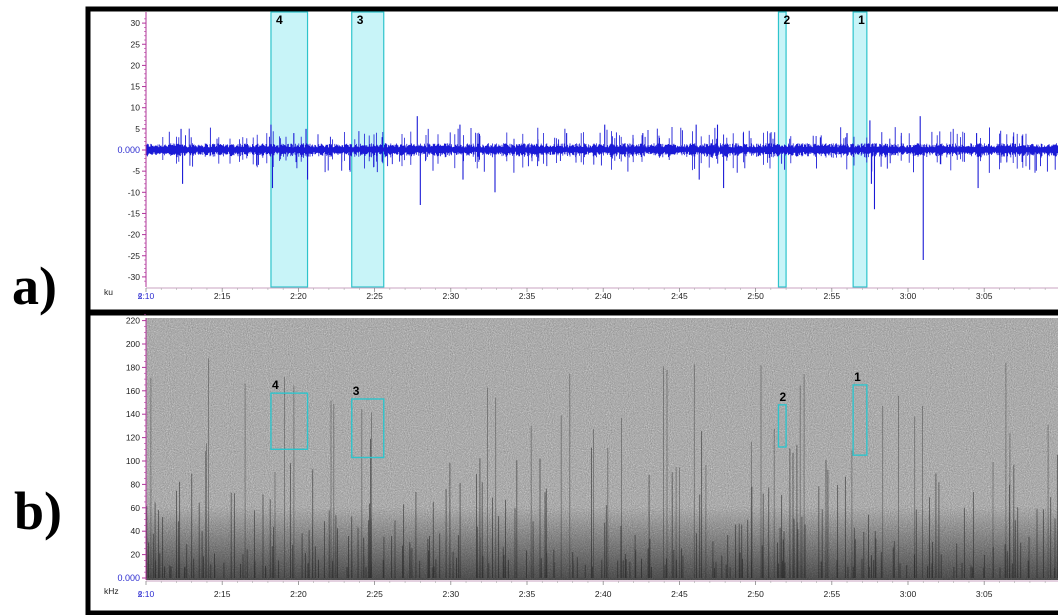 This screenshot has height=615, width=1058. Describe the element at coordinates (360, 20) in the screenshot. I see `highlight-label-3: 3` at that location.